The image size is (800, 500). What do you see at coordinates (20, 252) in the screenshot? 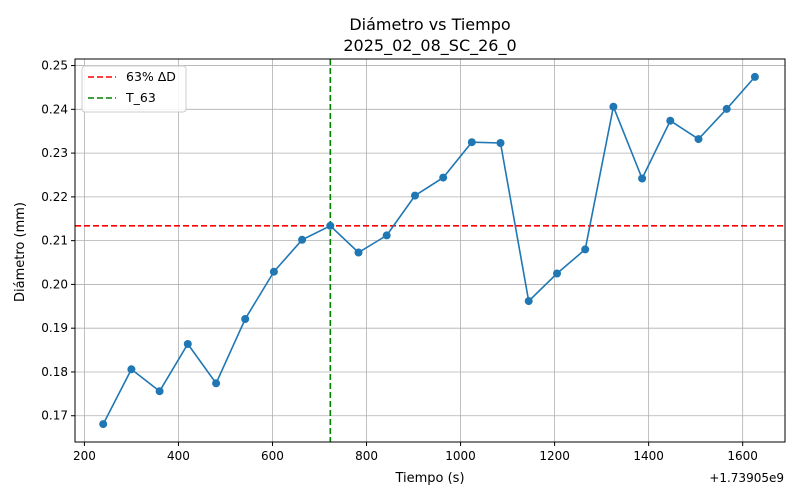
I see `y-axis-label: Diámetro (mm)` at bounding box center [20, 252].